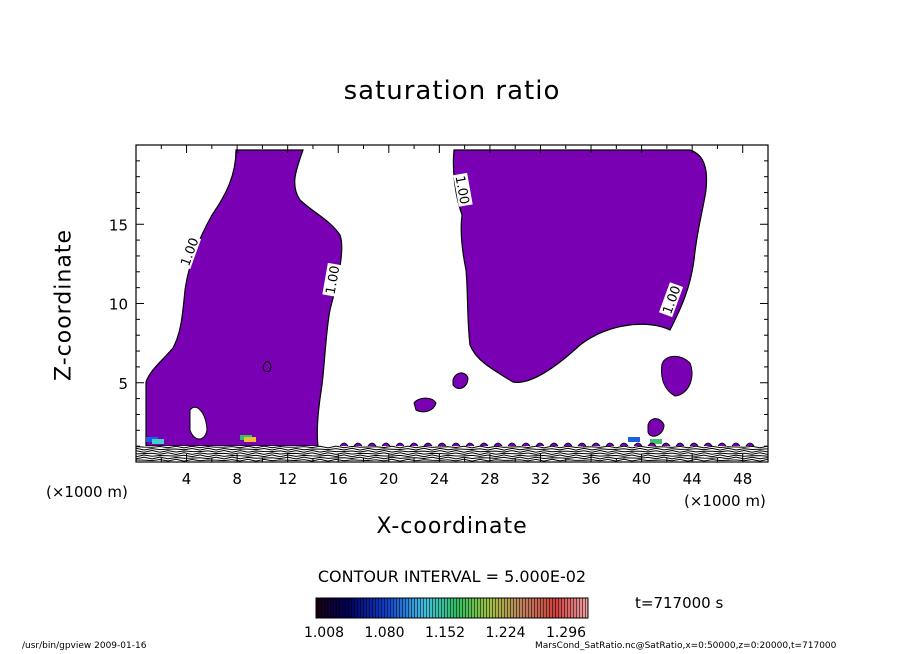 The width and height of the screenshot is (904, 654). I want to click on contour-interval-text: CONTOUR INTERVAL = 5.000E-02, so click(452, 576).